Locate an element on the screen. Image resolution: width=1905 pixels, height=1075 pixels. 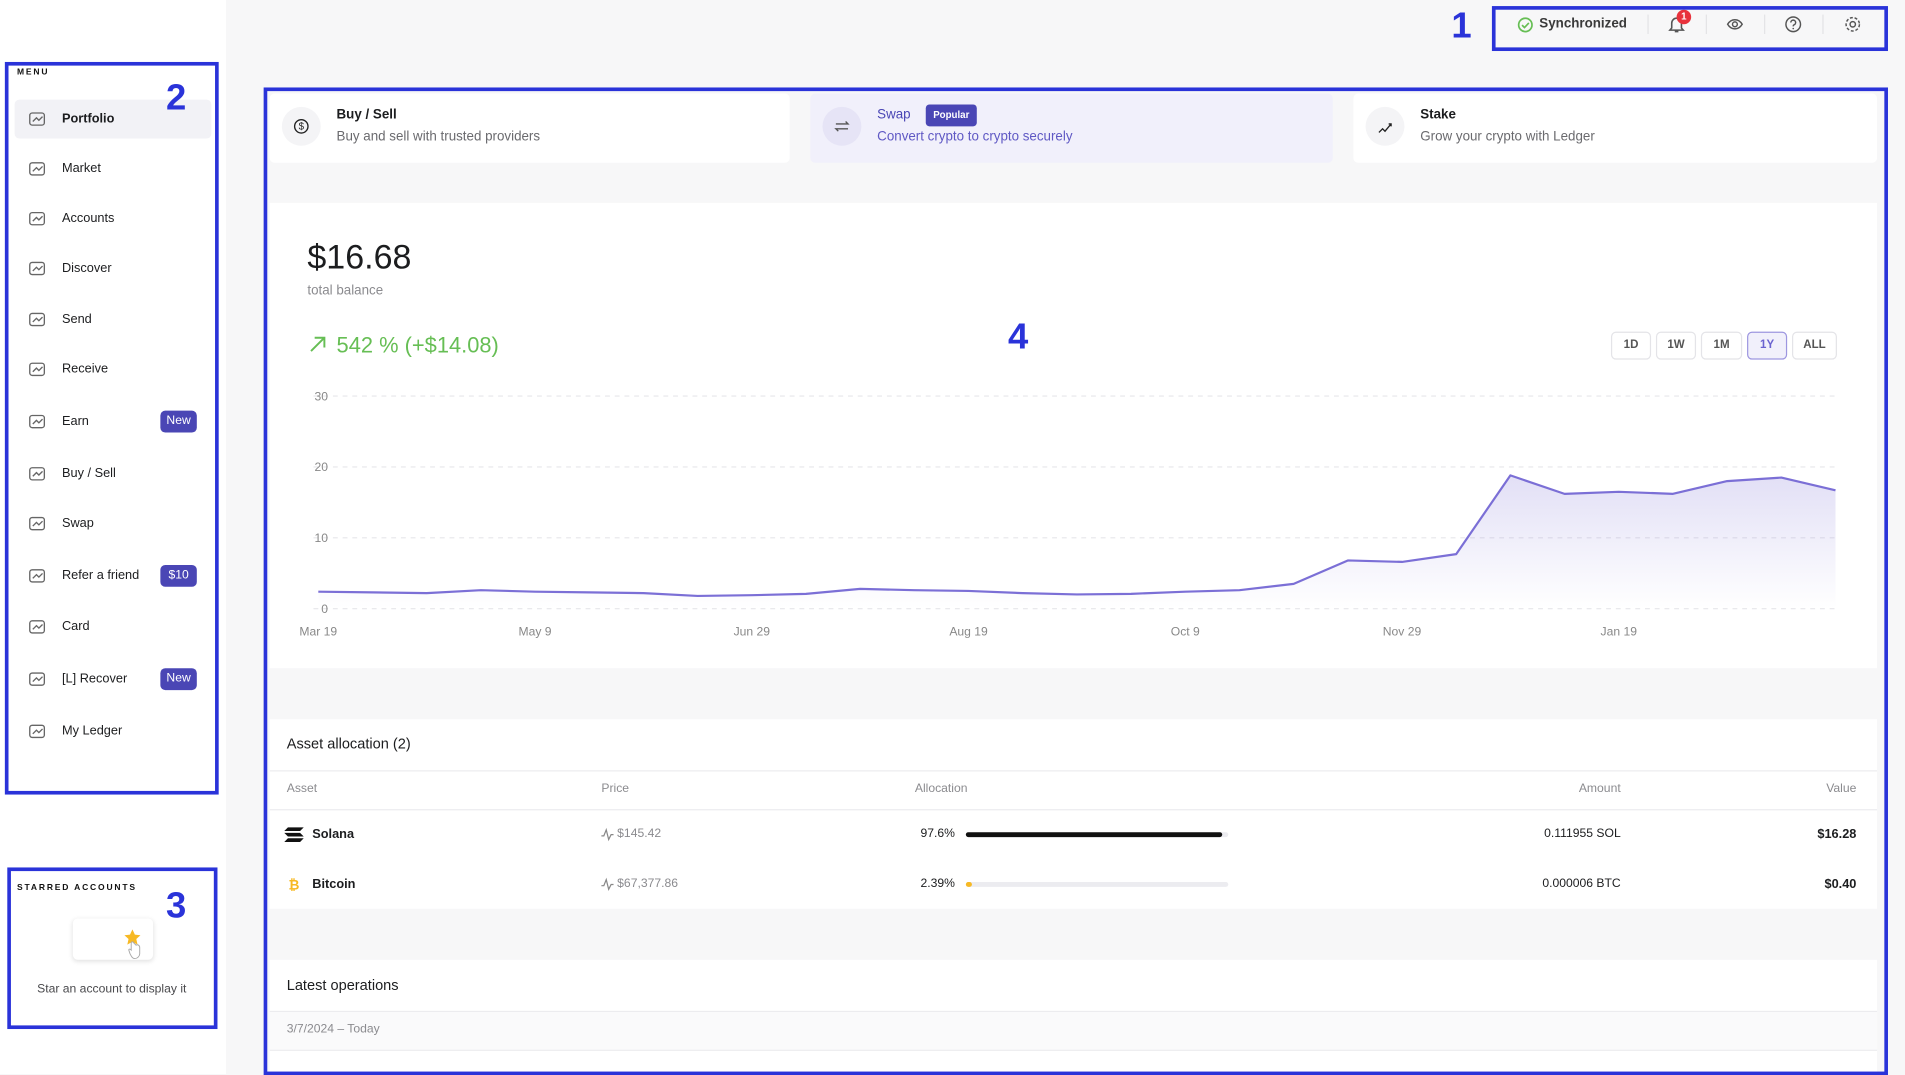
asset-amount: 0.111955 SOL is located at coordinates (1582, 834).